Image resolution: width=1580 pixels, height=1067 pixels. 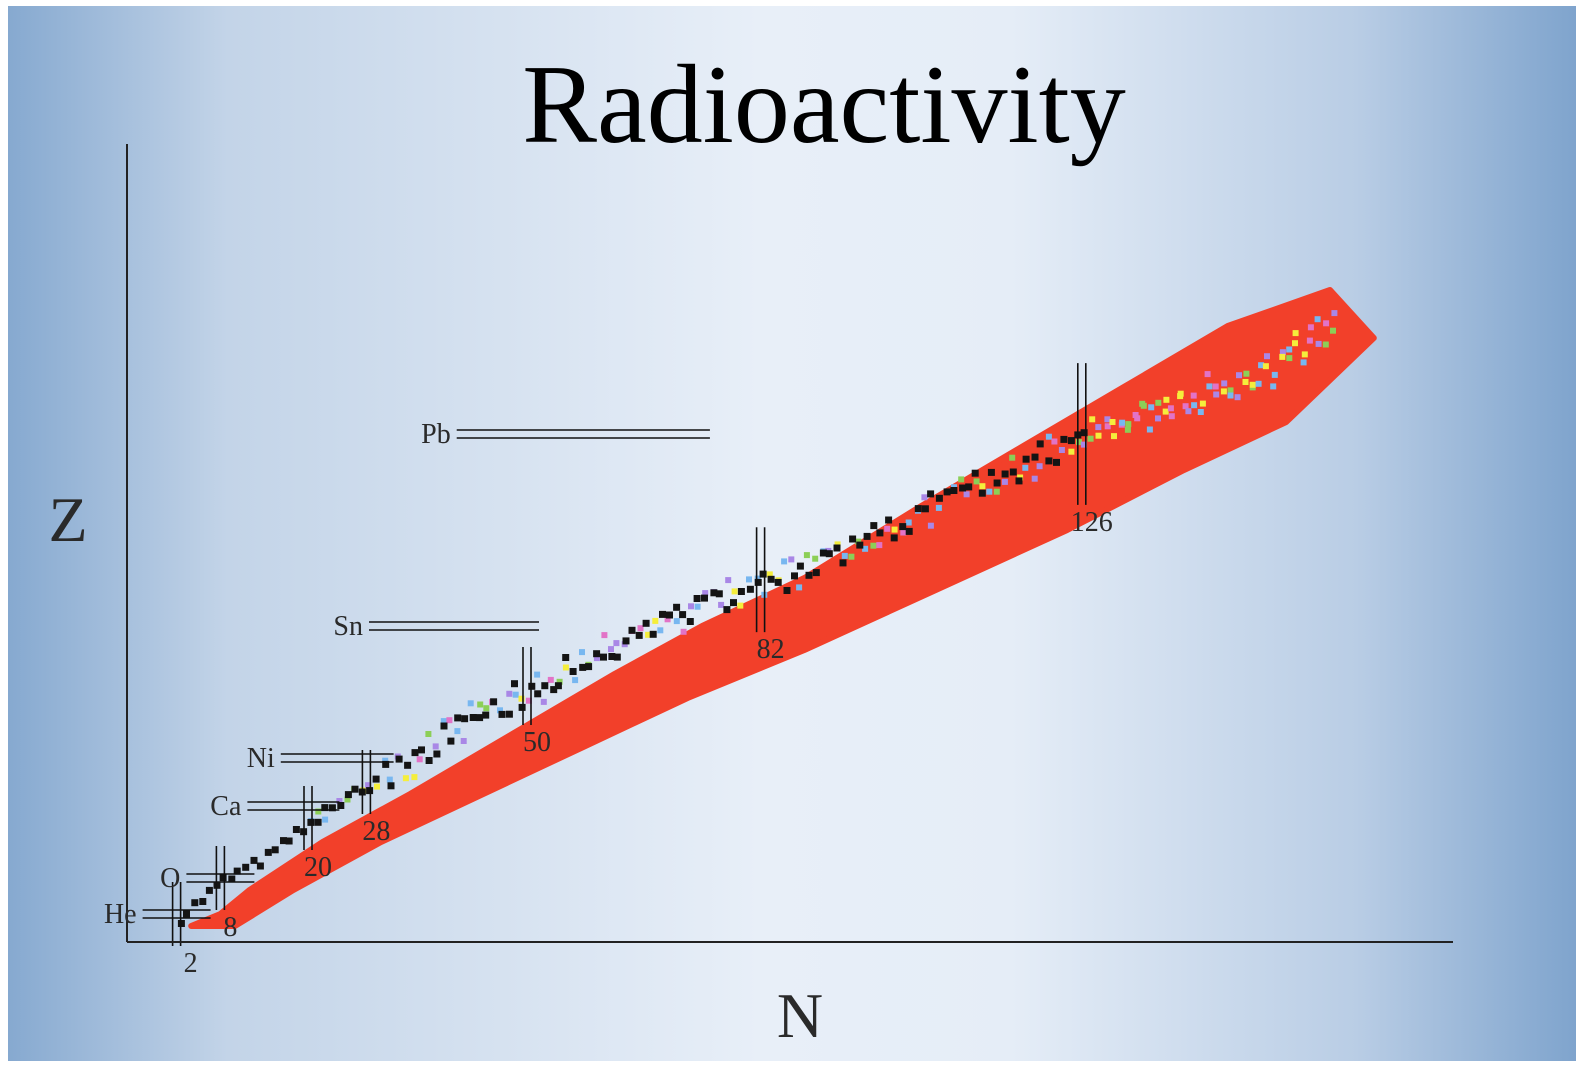 I want to click on element-label: O, so click(x=170, y=878).